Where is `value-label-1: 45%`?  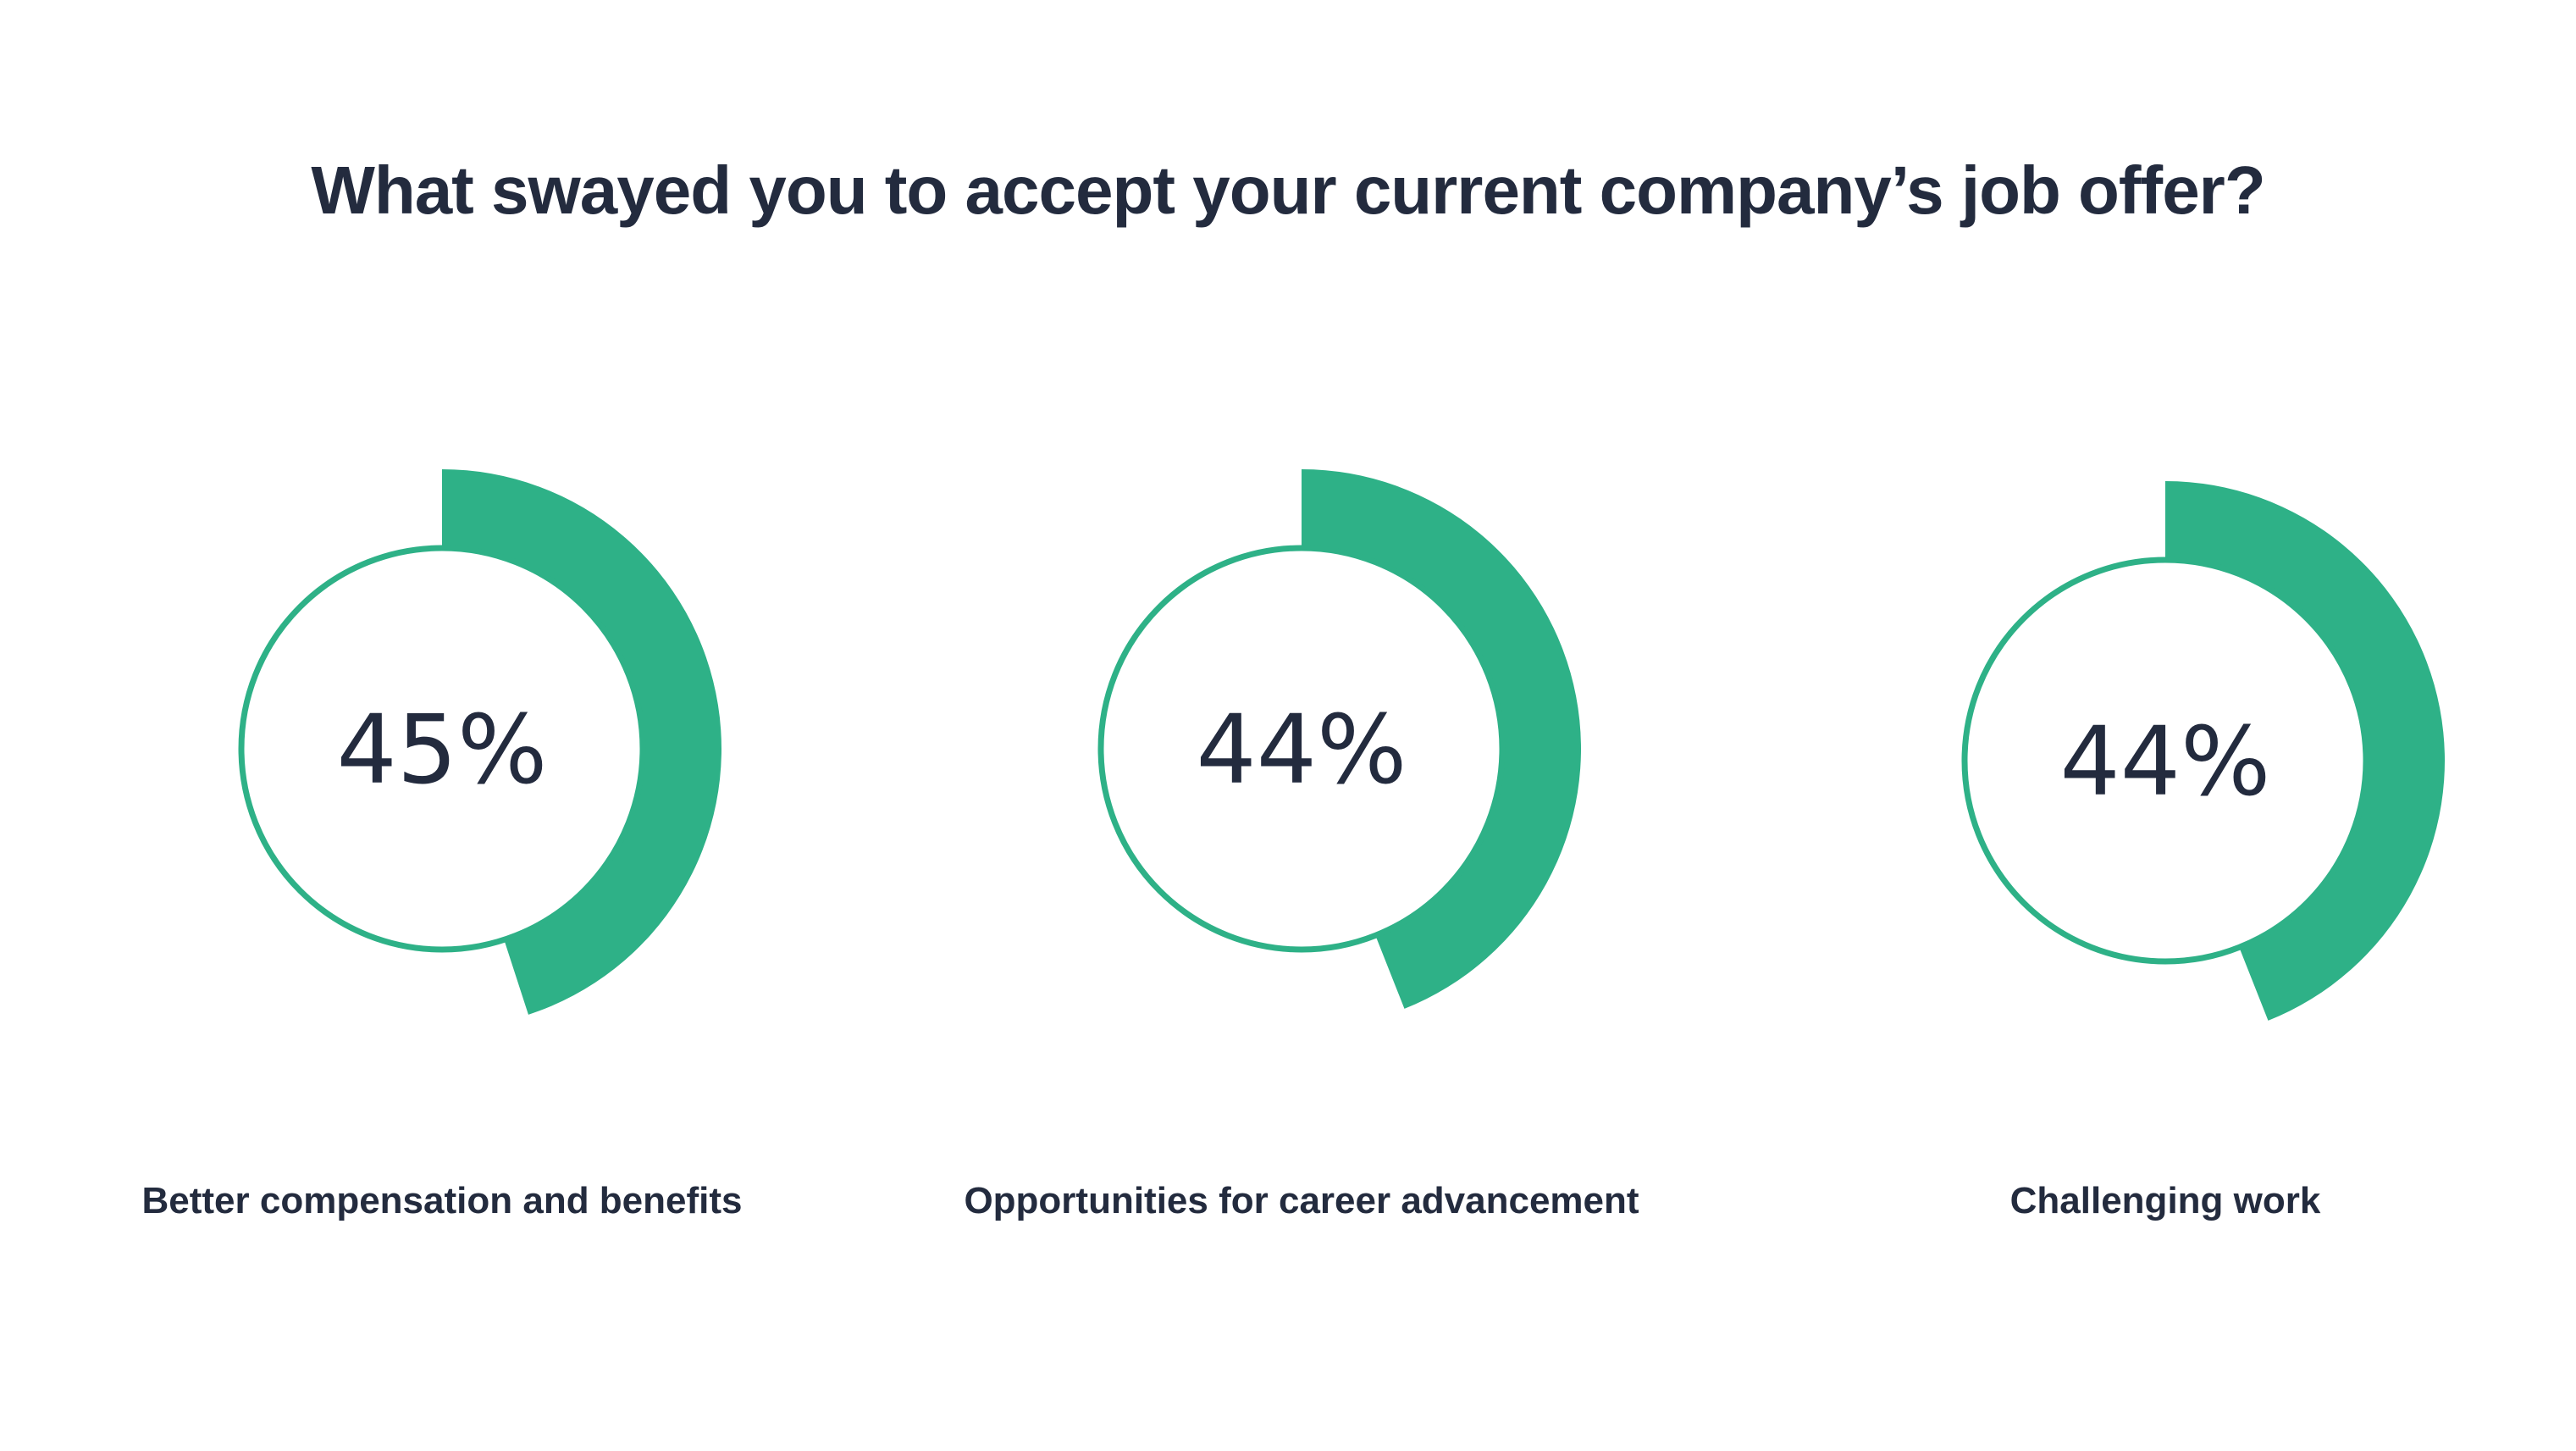
value-label-1: 45% is located at coordinates (443, 751).